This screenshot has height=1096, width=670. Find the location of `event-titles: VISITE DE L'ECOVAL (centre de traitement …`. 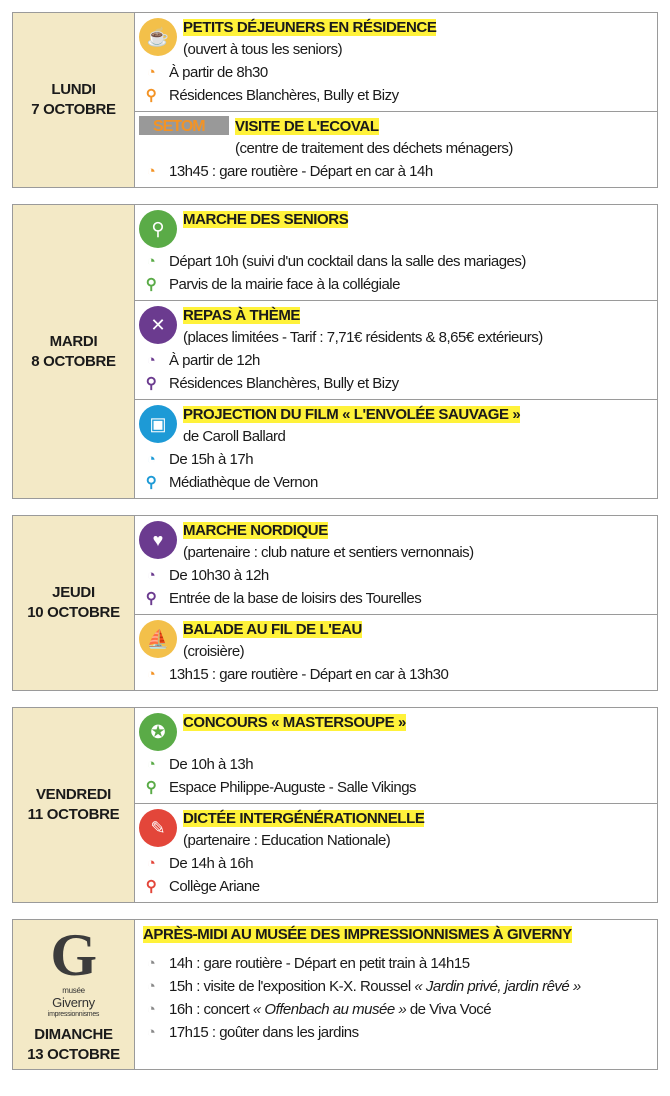

event-titles: VISITE DE L'ECOVAL (centre de traitement … is located at coordinates (374, 138).